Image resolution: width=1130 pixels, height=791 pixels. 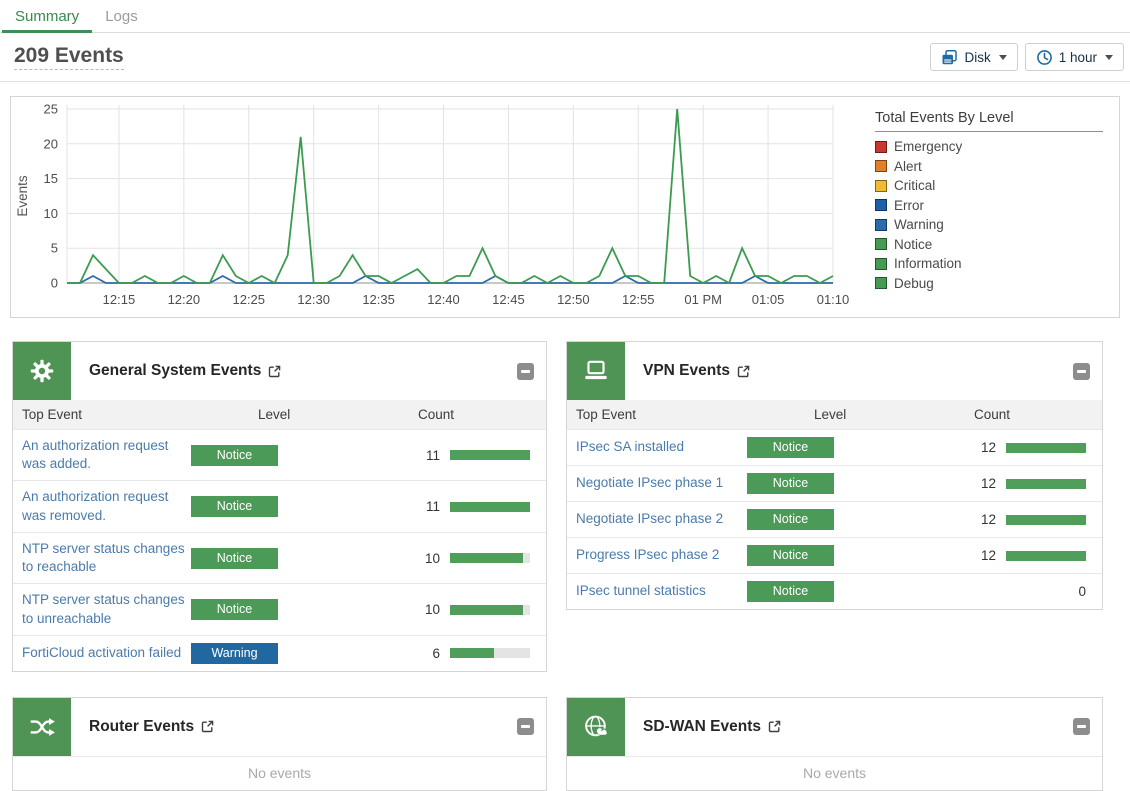 What do you see at coordinates (630, 447) in the screenshot?
I see `event-link: IPsec SA installed` at bounding box center [630, 447].